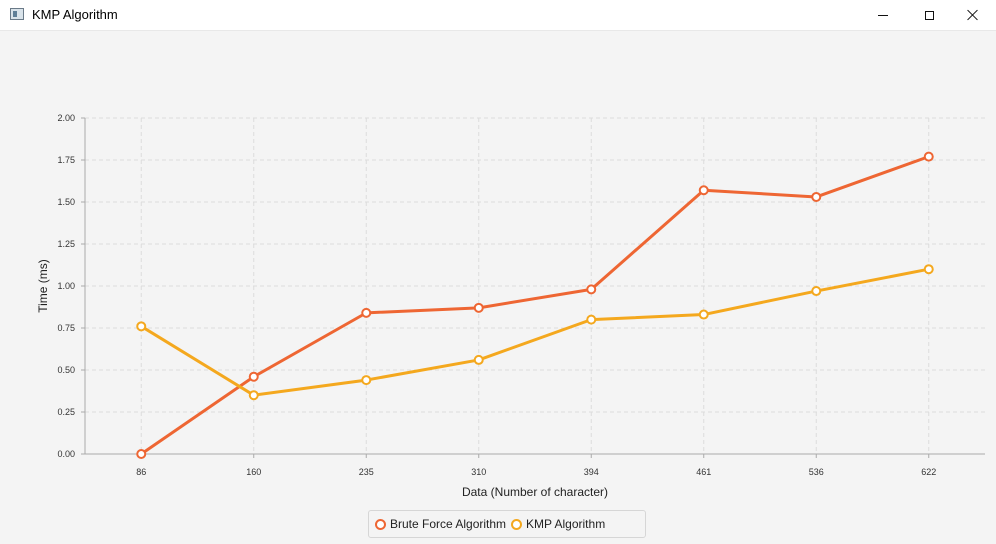 Image resolution: width=996 pixels, height=544 pixels. I want to click on window-titlebar: KMP Algorithm, so click(498, 15).